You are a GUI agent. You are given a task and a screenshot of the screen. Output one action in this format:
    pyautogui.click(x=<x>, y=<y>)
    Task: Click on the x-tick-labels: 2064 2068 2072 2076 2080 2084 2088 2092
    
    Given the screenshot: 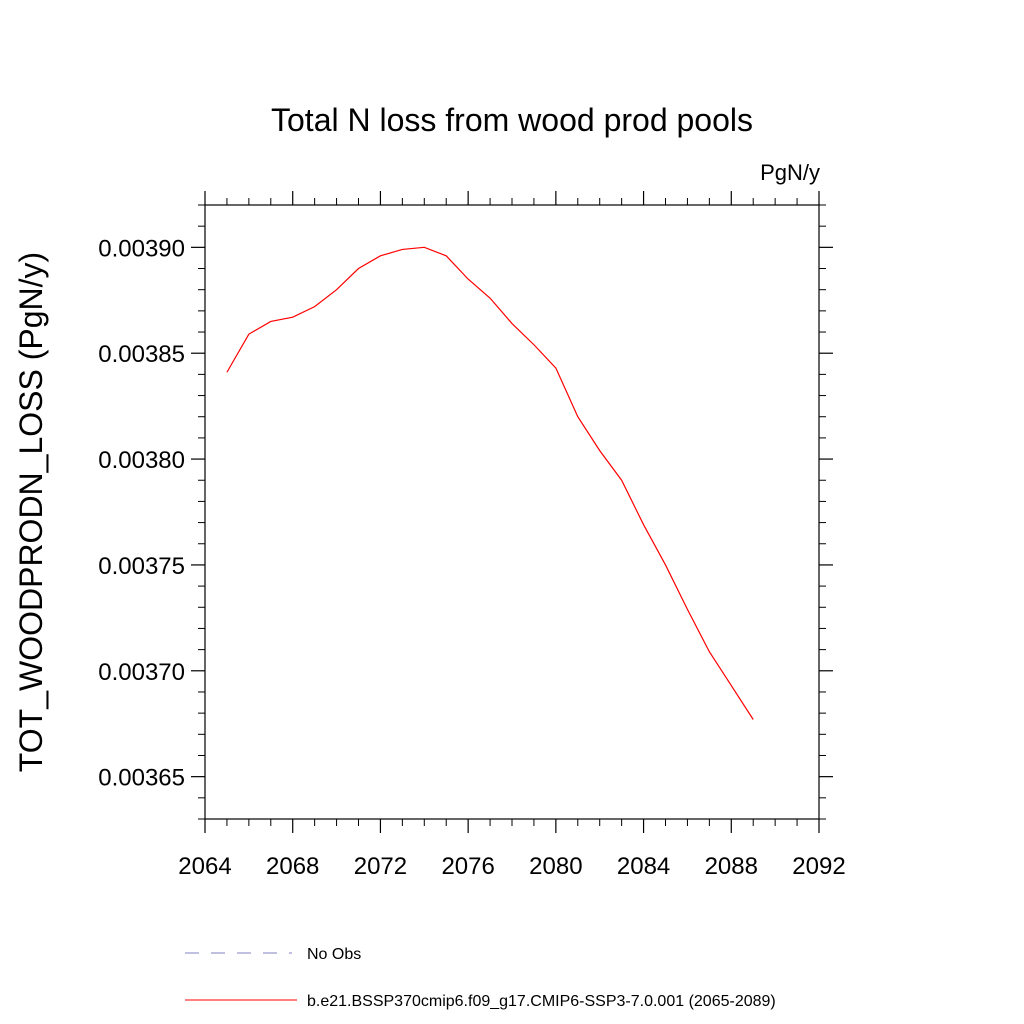 What is the action you would take?
    pyautogui.click(x=511, y=866)
    